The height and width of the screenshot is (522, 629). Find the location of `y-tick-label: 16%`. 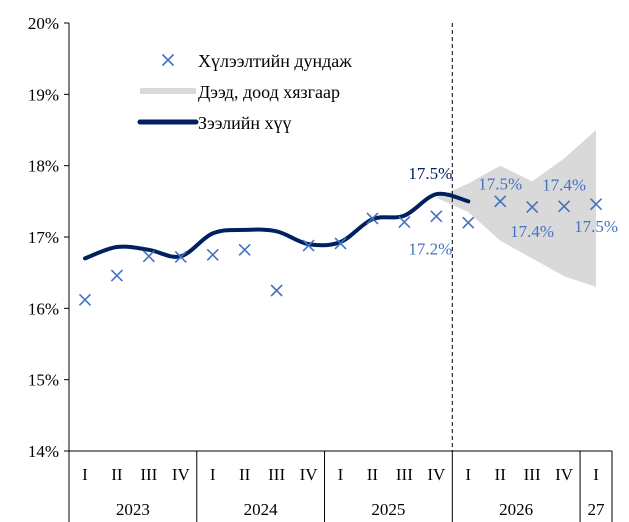

y-tick-label: 16% is located at coordinates (43, 308).